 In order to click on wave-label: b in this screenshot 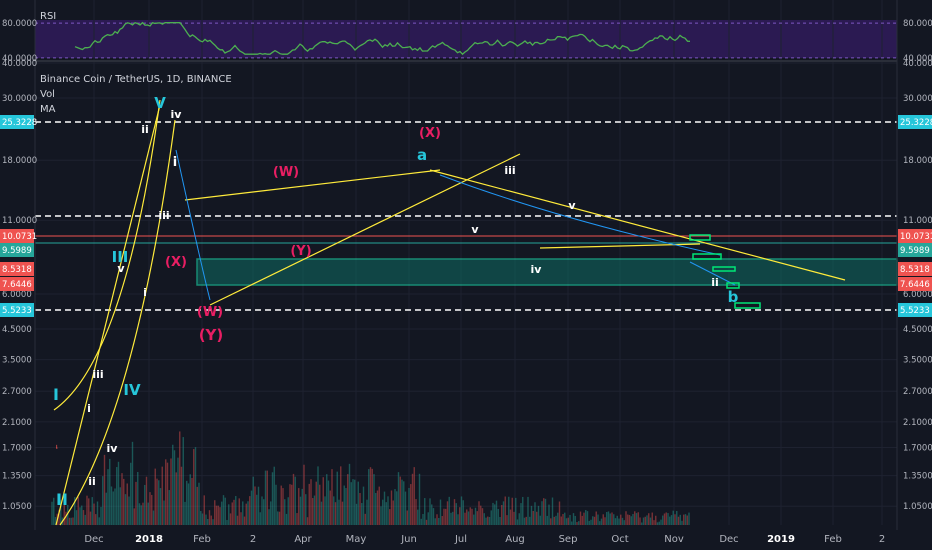, I will do `click(733, 297)`.